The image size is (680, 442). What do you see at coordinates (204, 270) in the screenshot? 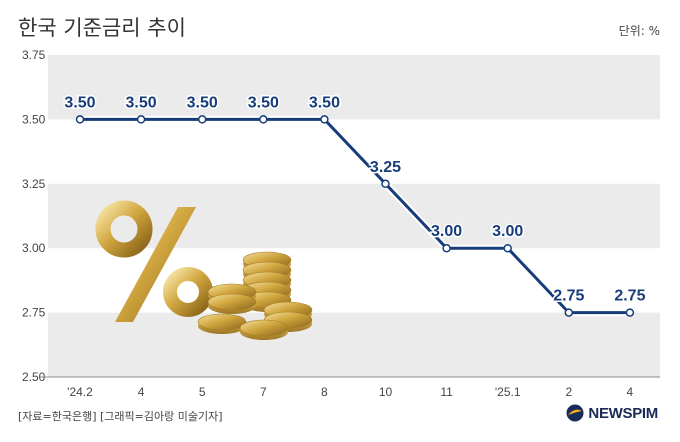
I see `gold-percent-coins-illustration` at bounding box center [204, 270].